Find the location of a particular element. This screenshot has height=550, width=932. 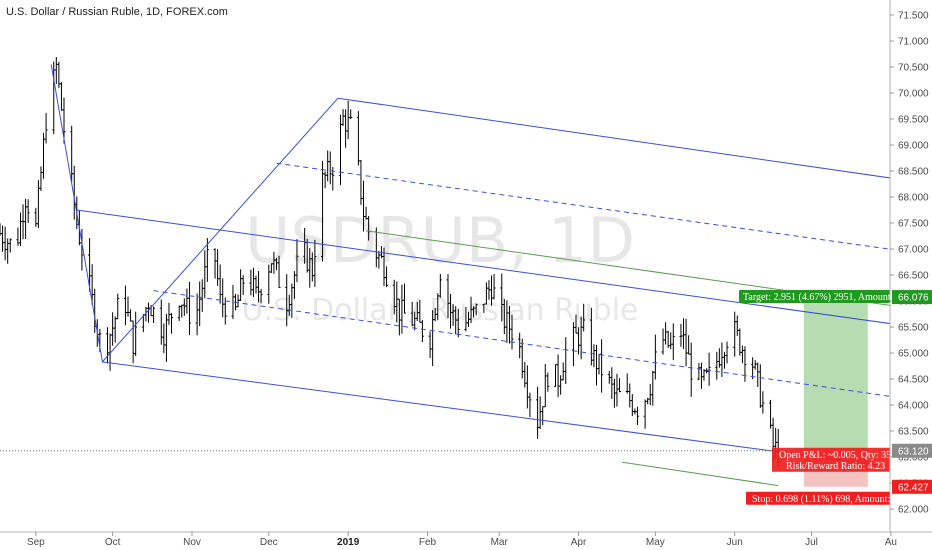

price-tick-label: 65.000 is located at coordinates (913, 354).